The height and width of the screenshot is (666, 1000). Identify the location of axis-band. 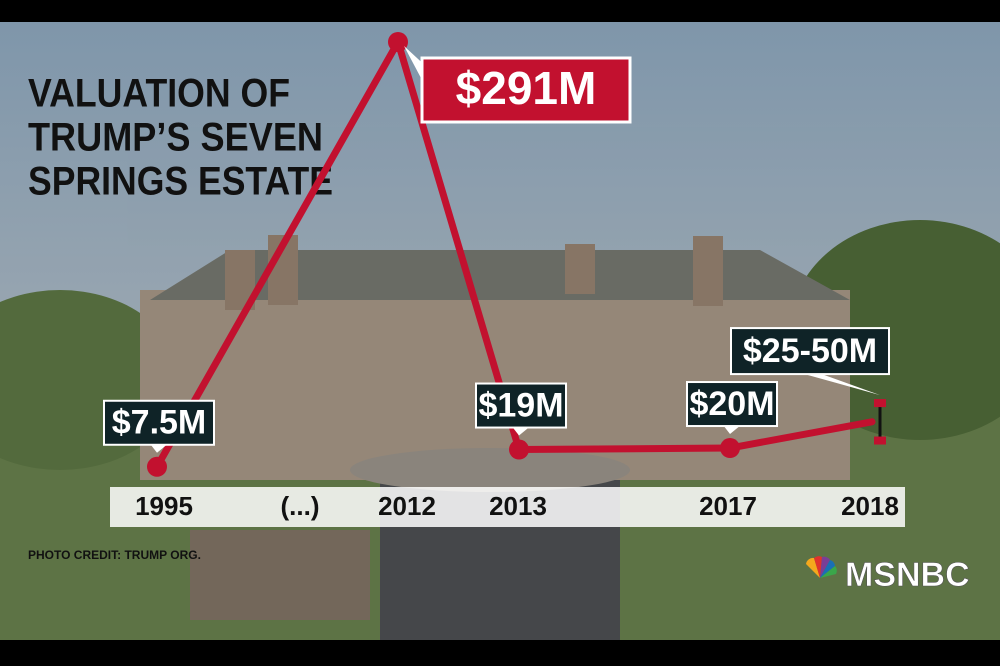
(507, 507).